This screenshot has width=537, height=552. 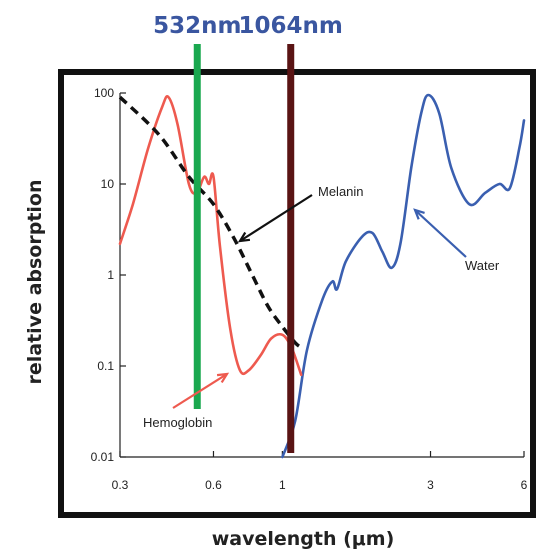 I want to click on y-tick-label: 0.1, so click(x=105, y=366).